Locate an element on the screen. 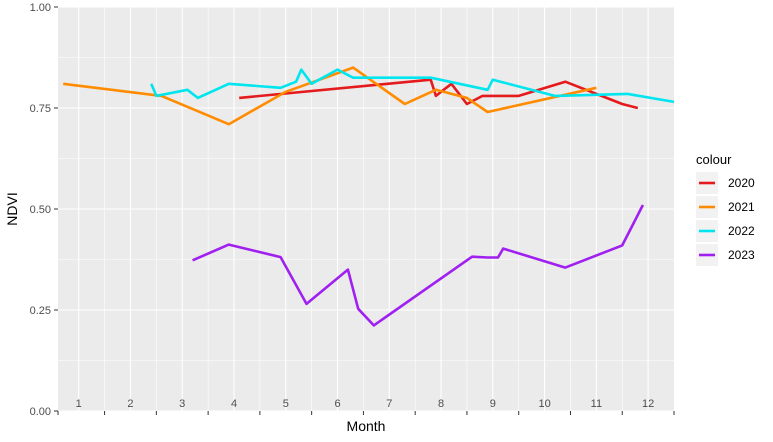 The image size is (773, 442). x-axis is located at coordinates (366, 413).